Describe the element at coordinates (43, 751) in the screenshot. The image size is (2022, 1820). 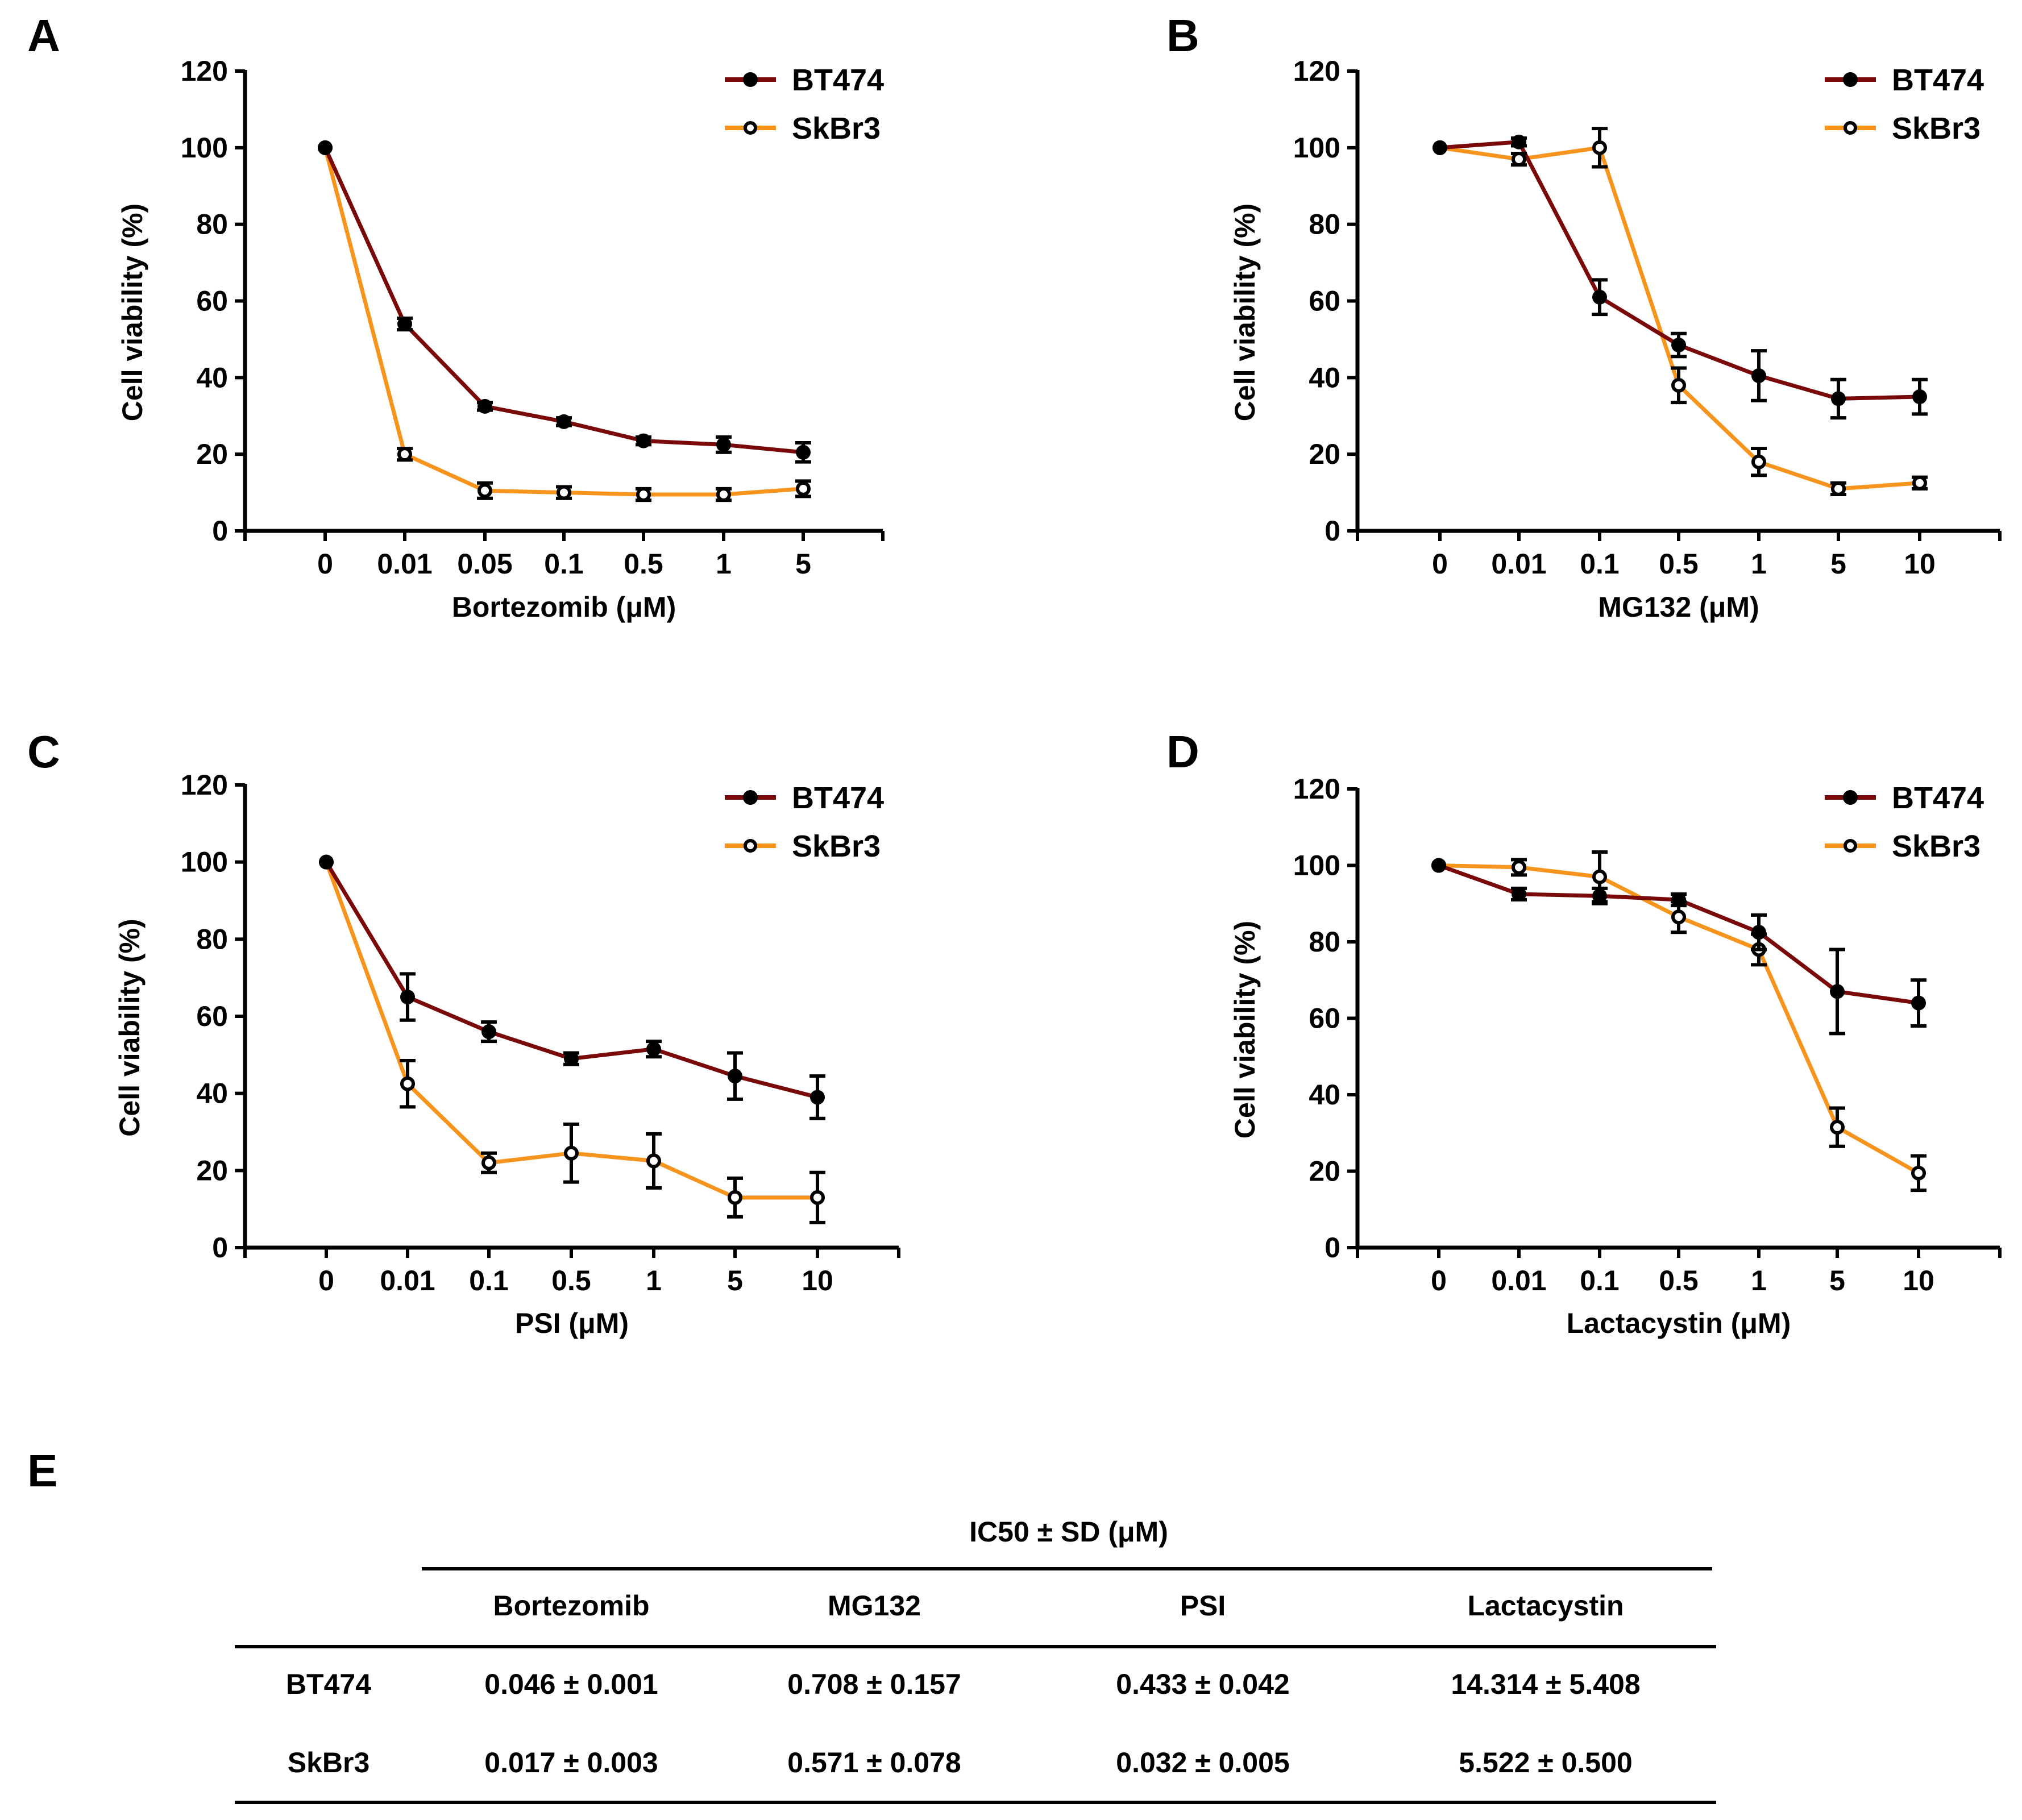
I see `panel-letter: C` at that location.